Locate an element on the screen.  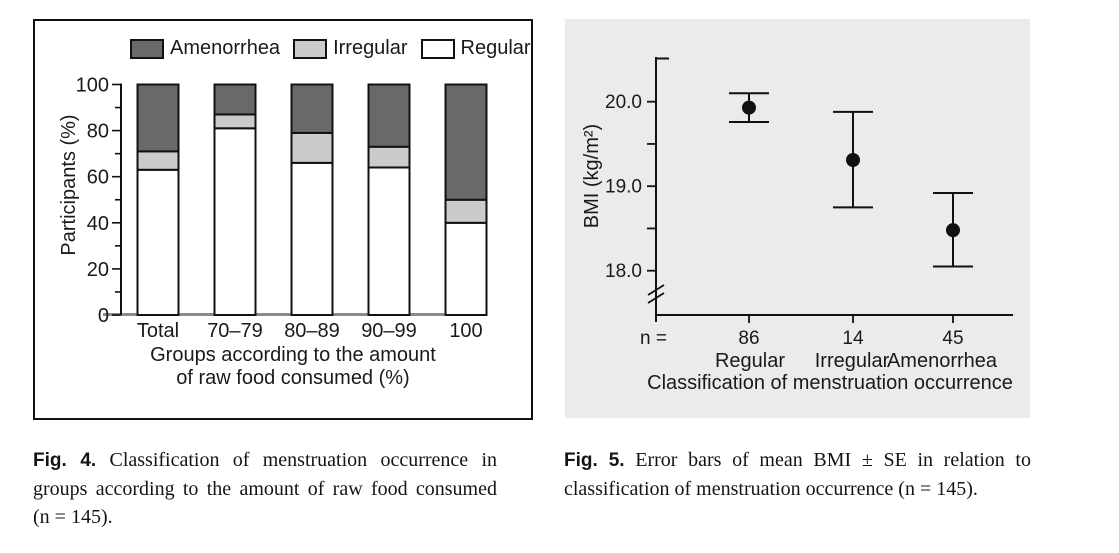
fig4-legend: Amenorrhea Irregular Regular is located at coordinates (330, 48).